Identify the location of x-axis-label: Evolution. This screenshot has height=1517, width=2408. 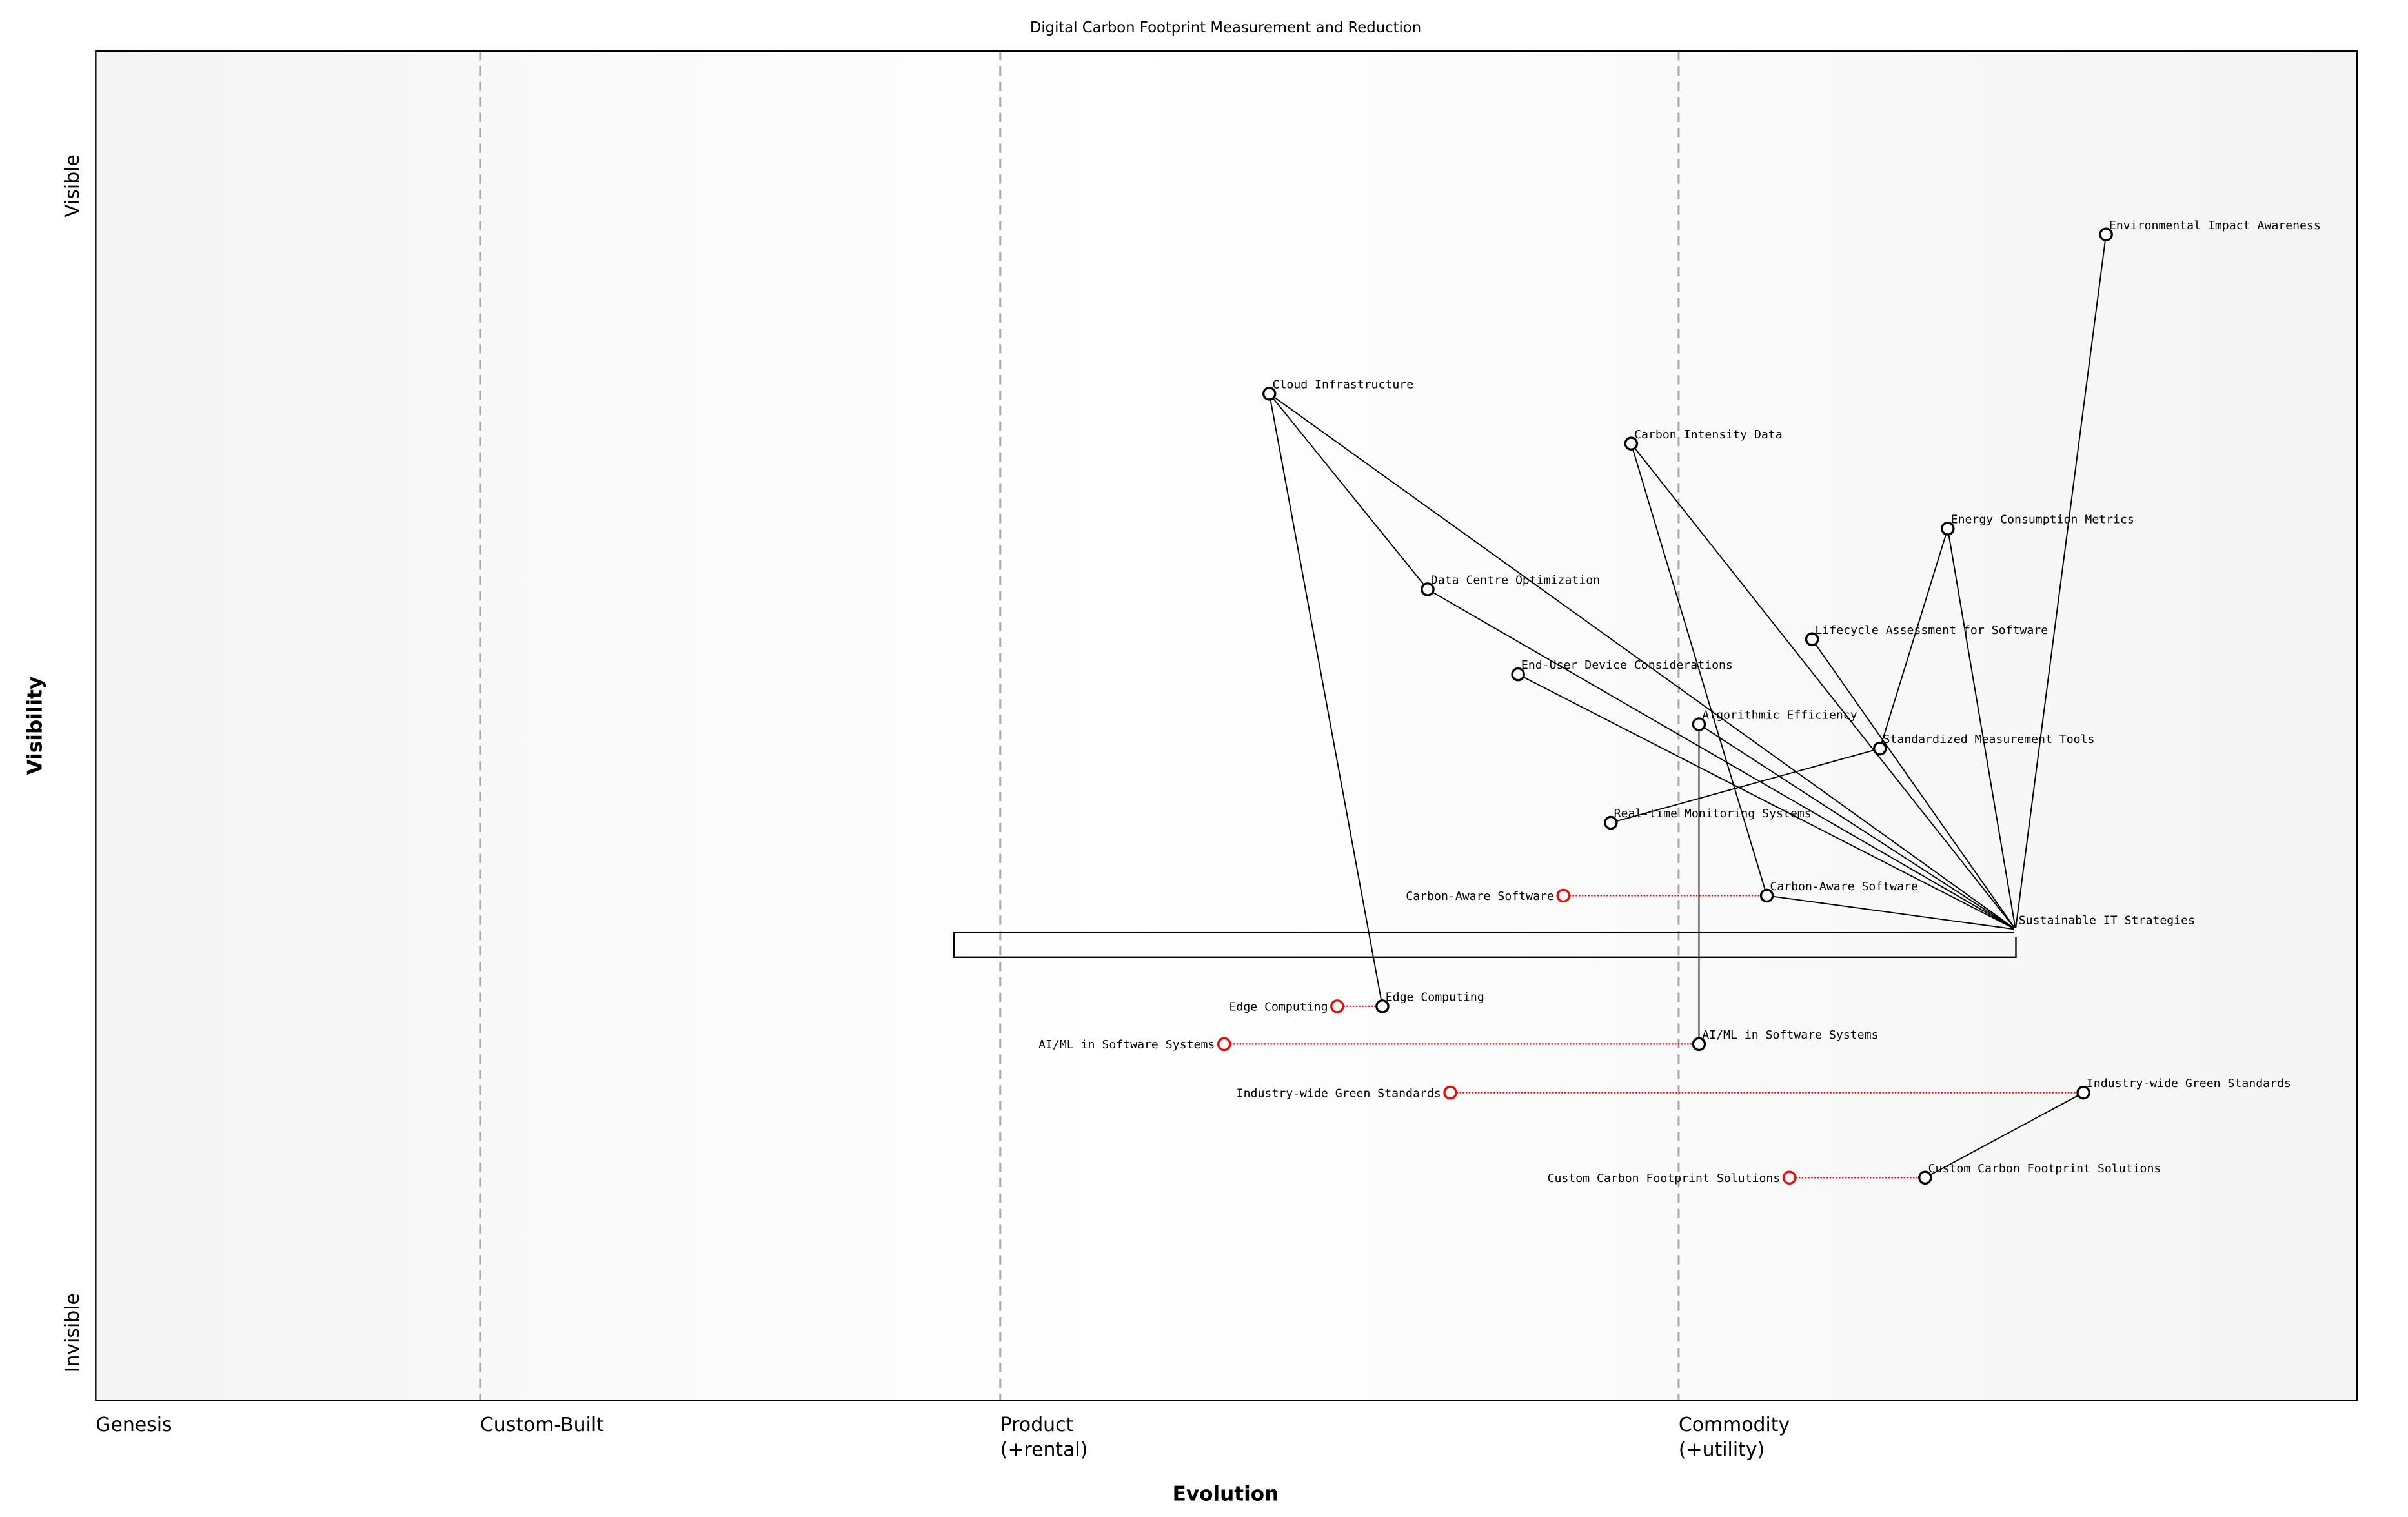
(1226, 1494).